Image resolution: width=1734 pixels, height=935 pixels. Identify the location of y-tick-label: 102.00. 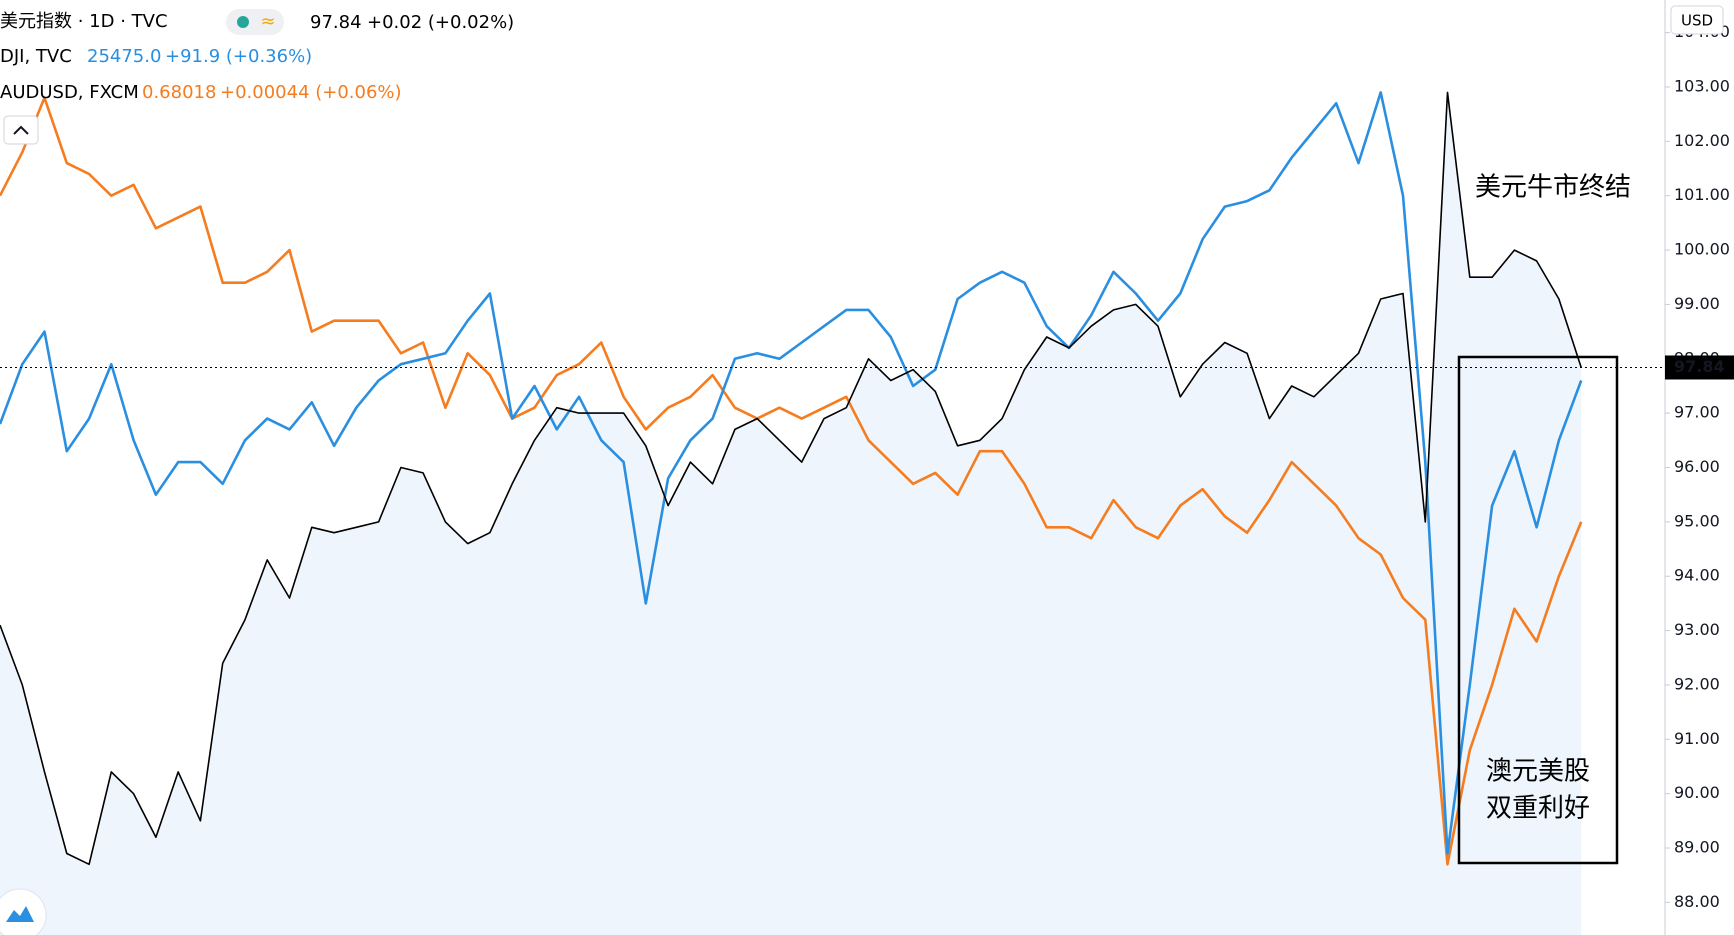
(1702, 140).